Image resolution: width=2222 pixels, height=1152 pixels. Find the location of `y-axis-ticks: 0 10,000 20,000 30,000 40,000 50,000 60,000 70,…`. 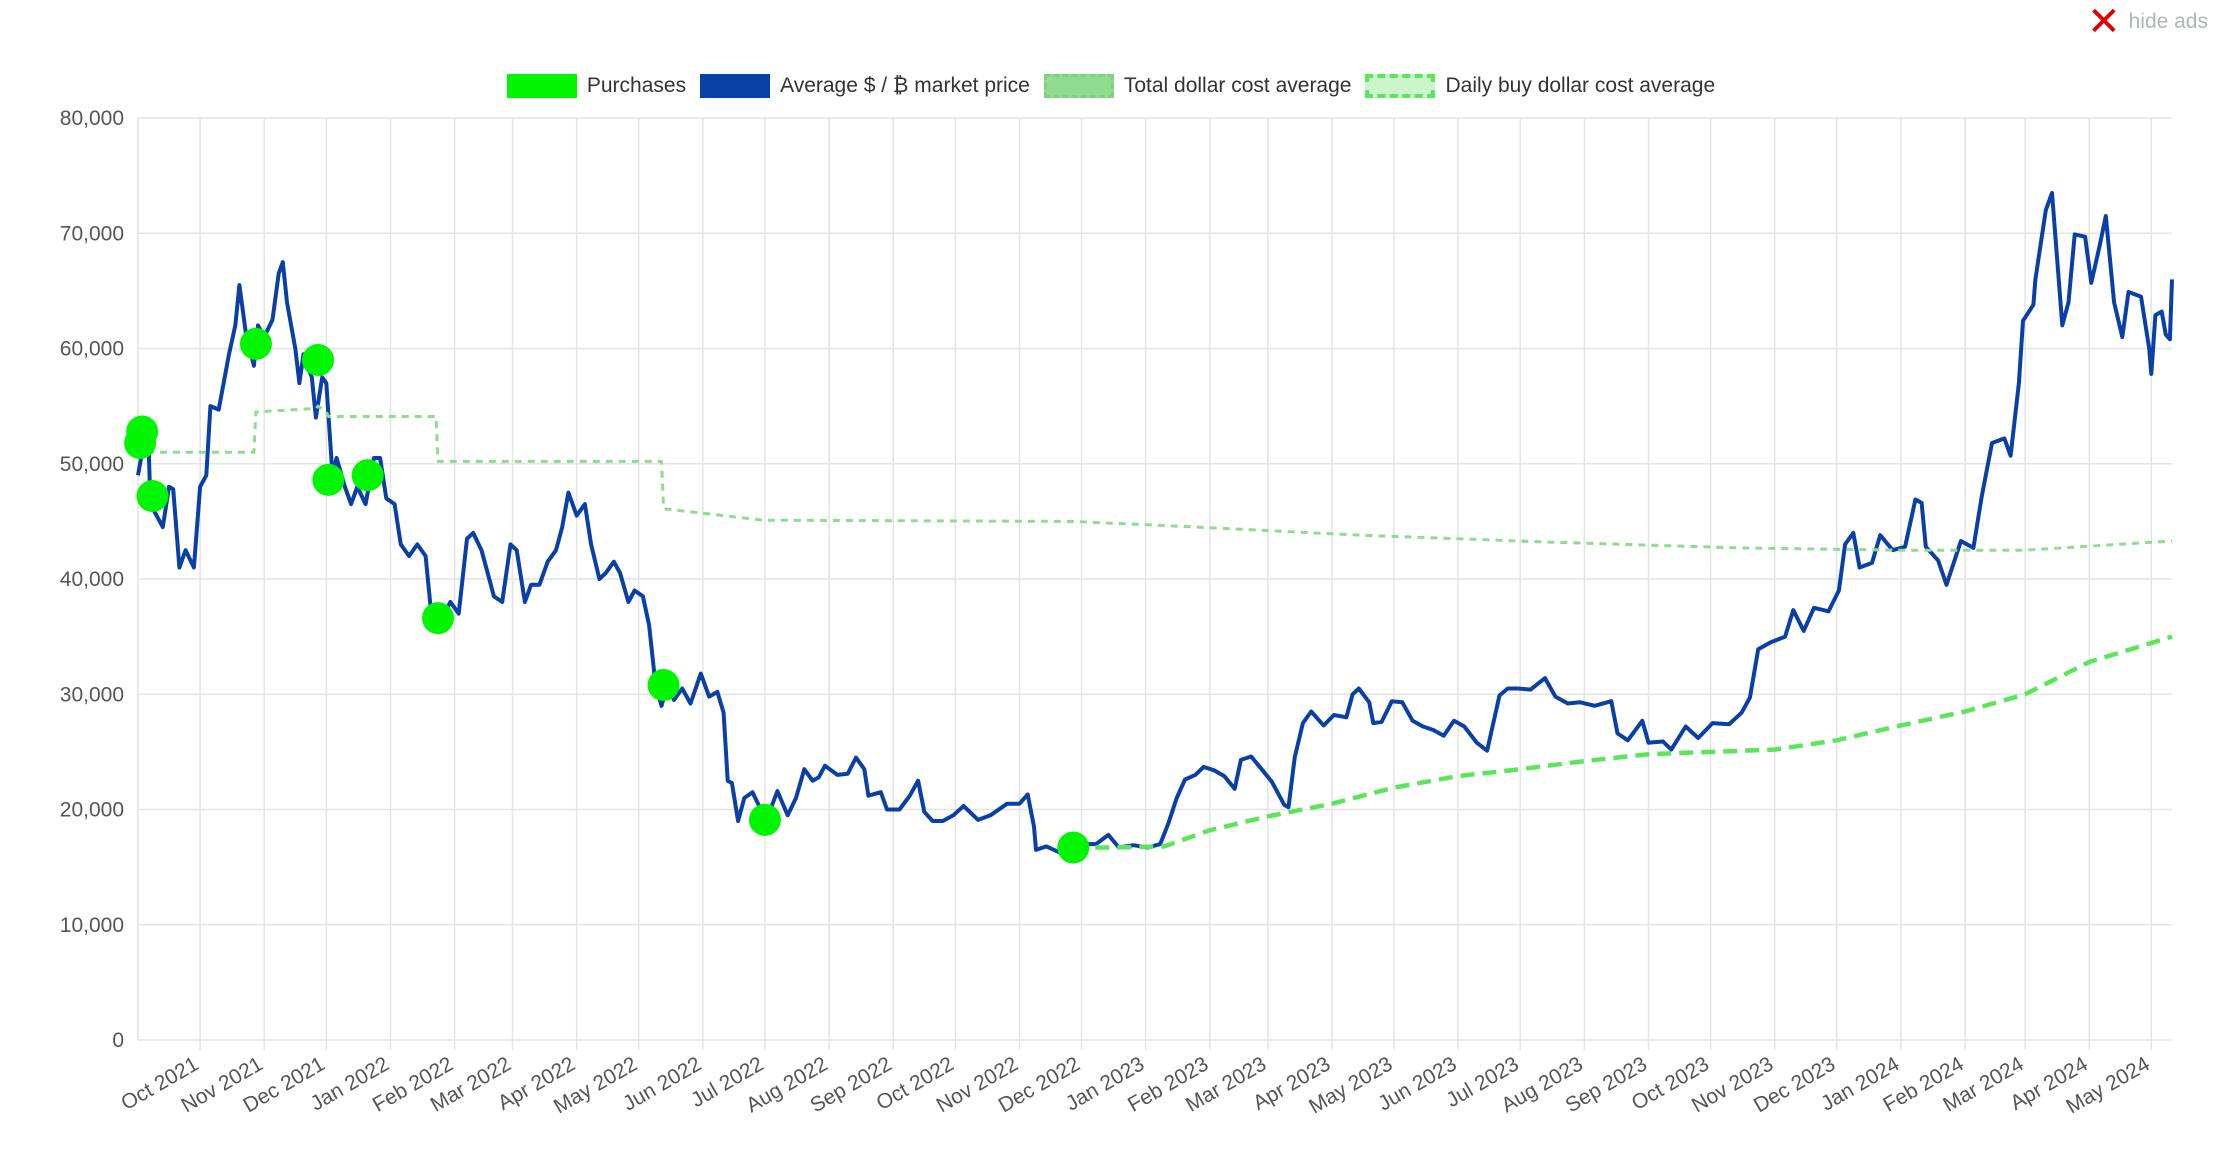

y-axis-ticks: 0 10,000 20,000 30,000 40,000 50,000 60,000 70,… is located at coordinates (92, 579).